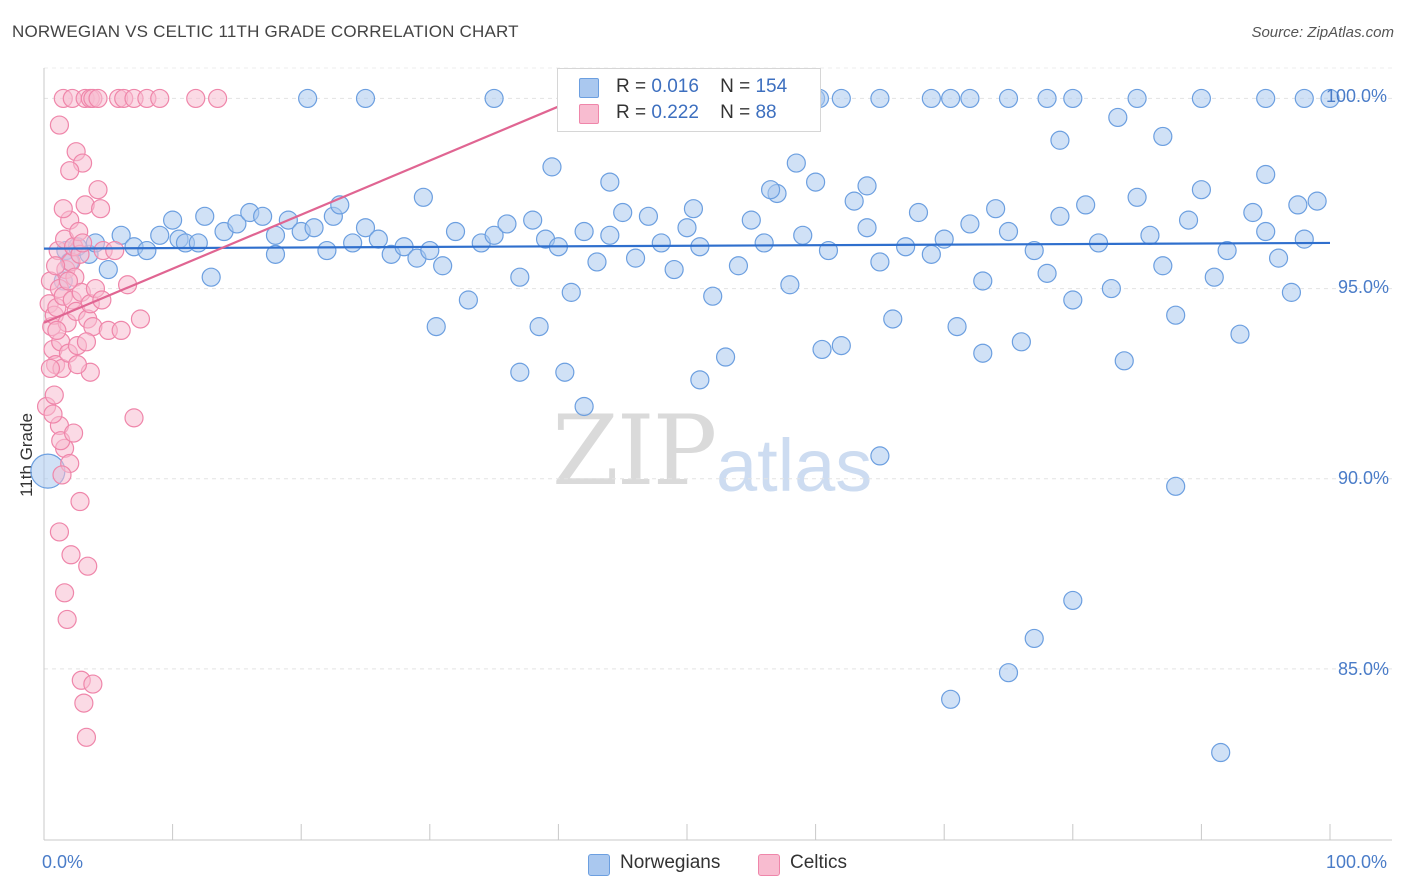 This screenshot has height=892, width=1406. Describe the element at coordinates (631, 112) in the screenshot. I see `celtics-r-label: R =` at that location.